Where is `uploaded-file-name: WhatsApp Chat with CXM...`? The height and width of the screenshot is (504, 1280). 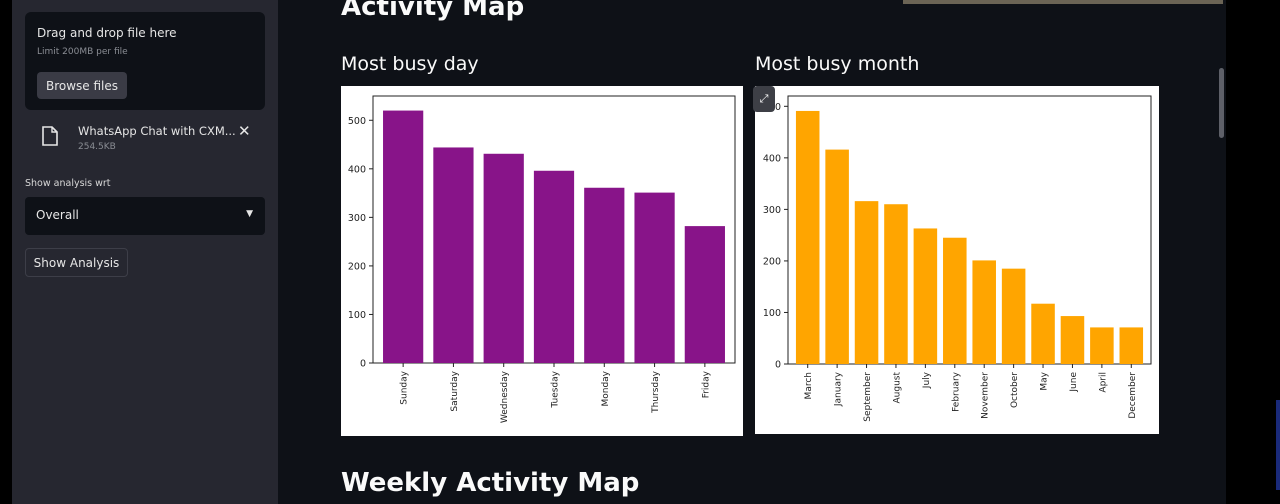
uploaded-file-name: WhatsApp Chat with CXM... is located at coordinates (157, 131).